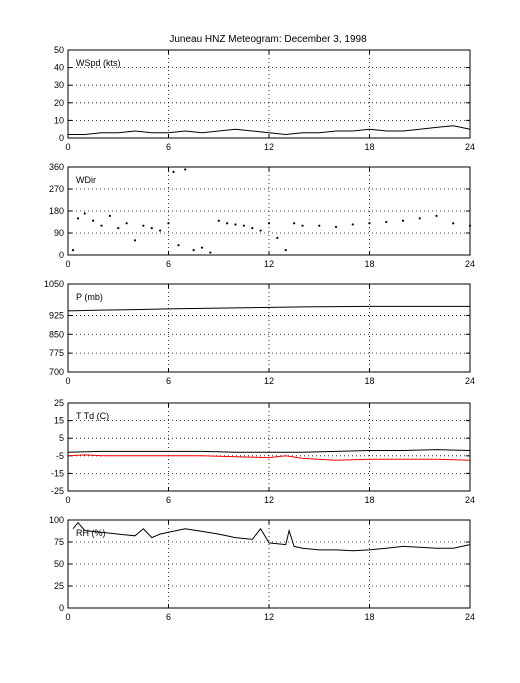  I want to click on y-tick-label: 90, so click(59, 233).